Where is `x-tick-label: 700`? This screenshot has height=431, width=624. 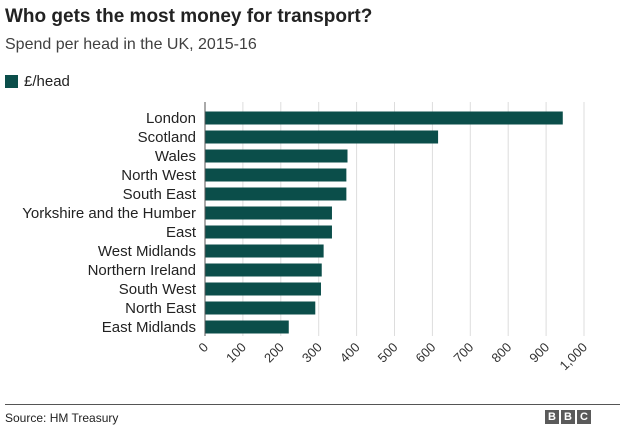 x-tick-label: 700 is located at coordinates (463, 353).